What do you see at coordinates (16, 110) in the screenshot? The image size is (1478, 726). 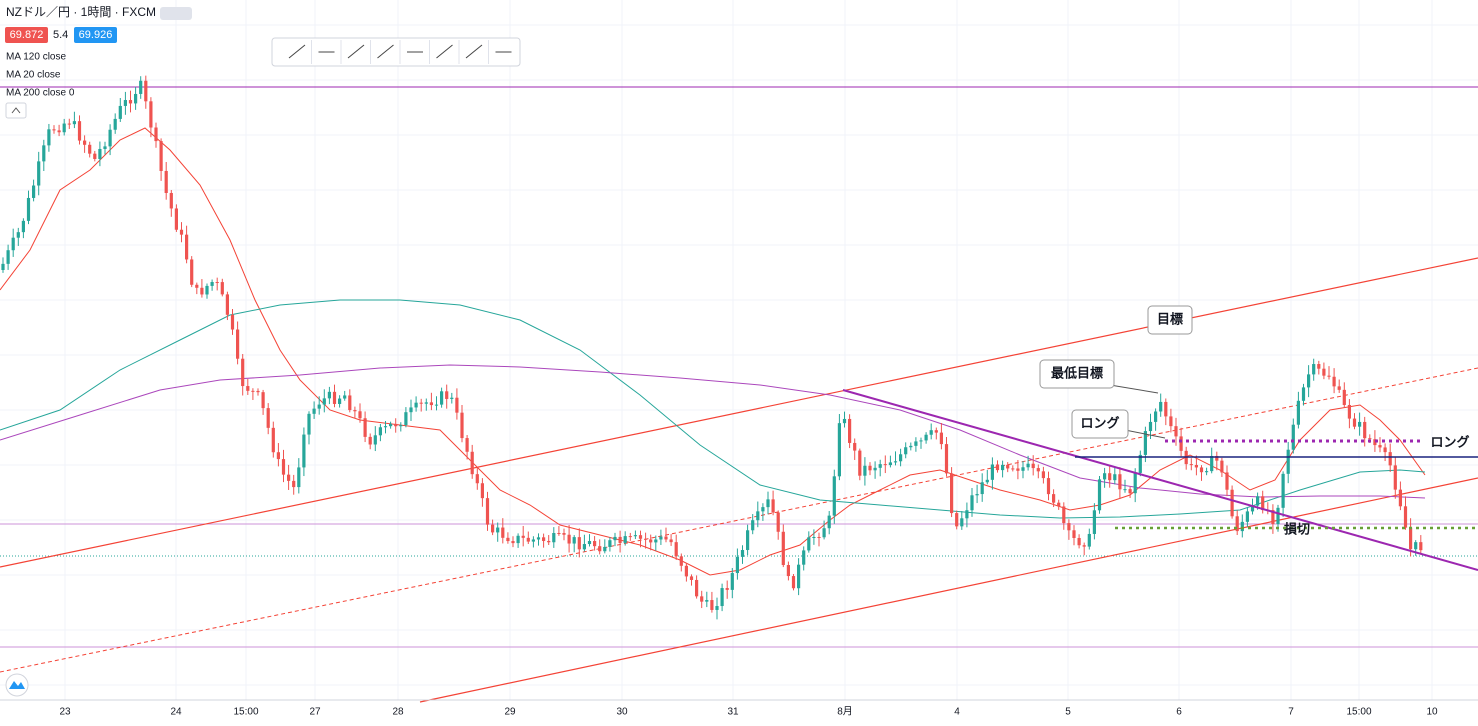 I see `collapse-button` at bounding box center [16, 110].